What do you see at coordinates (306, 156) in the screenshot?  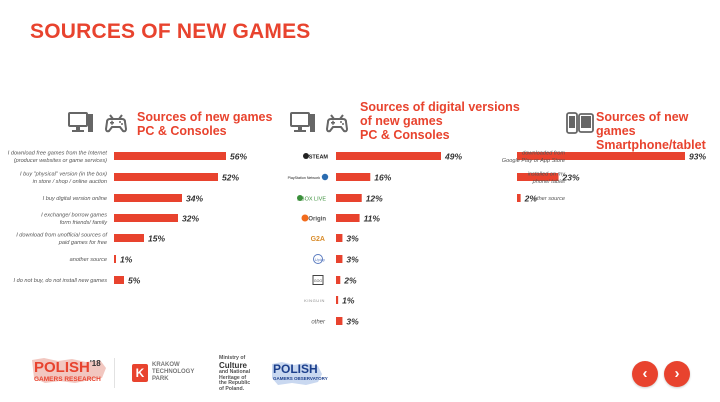 I see `steam-logo` at bounding box center [306, 156].